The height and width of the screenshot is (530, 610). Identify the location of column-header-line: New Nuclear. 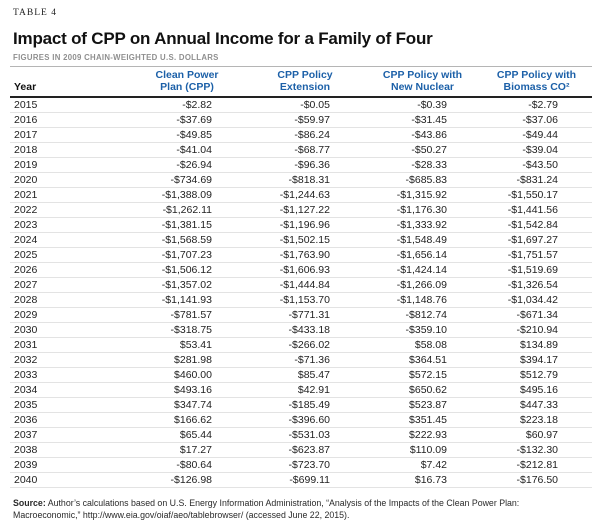
(422, 86).